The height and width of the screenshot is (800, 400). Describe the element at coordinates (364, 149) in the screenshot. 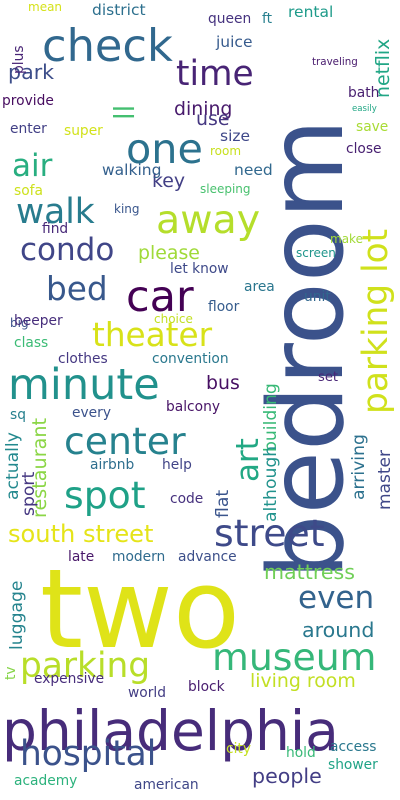

I see `word-close: close` at that location.